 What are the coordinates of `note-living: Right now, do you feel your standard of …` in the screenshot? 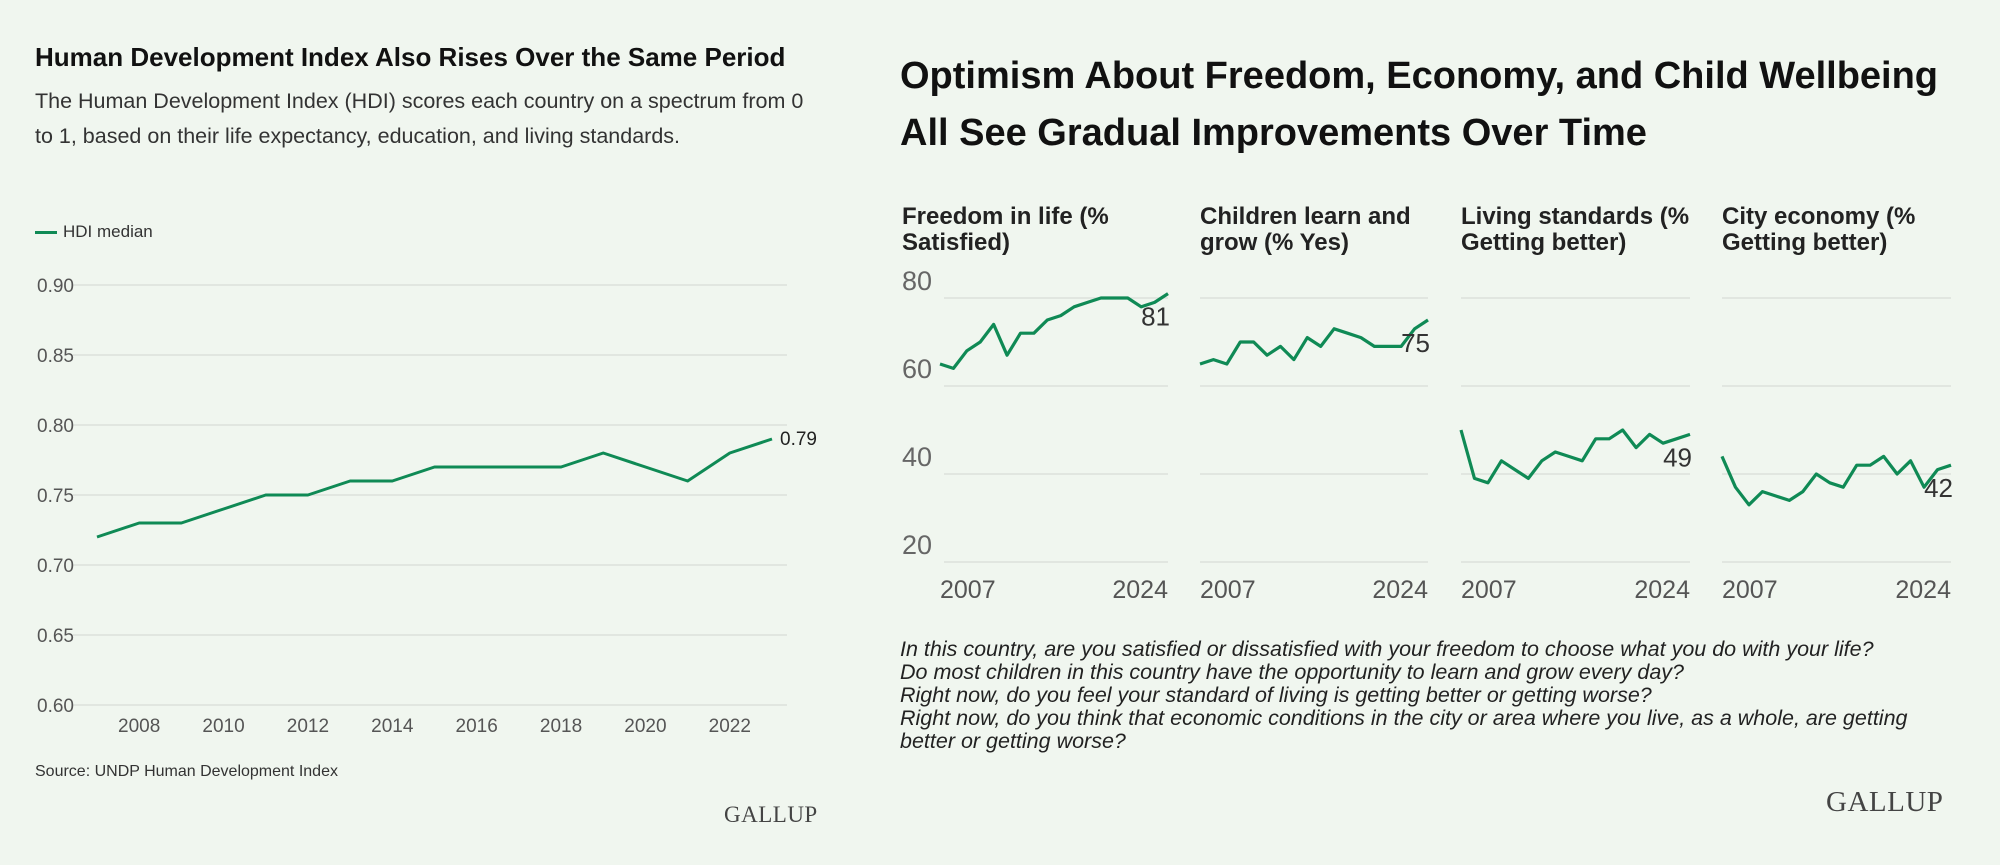 It's located at (1276, 695).